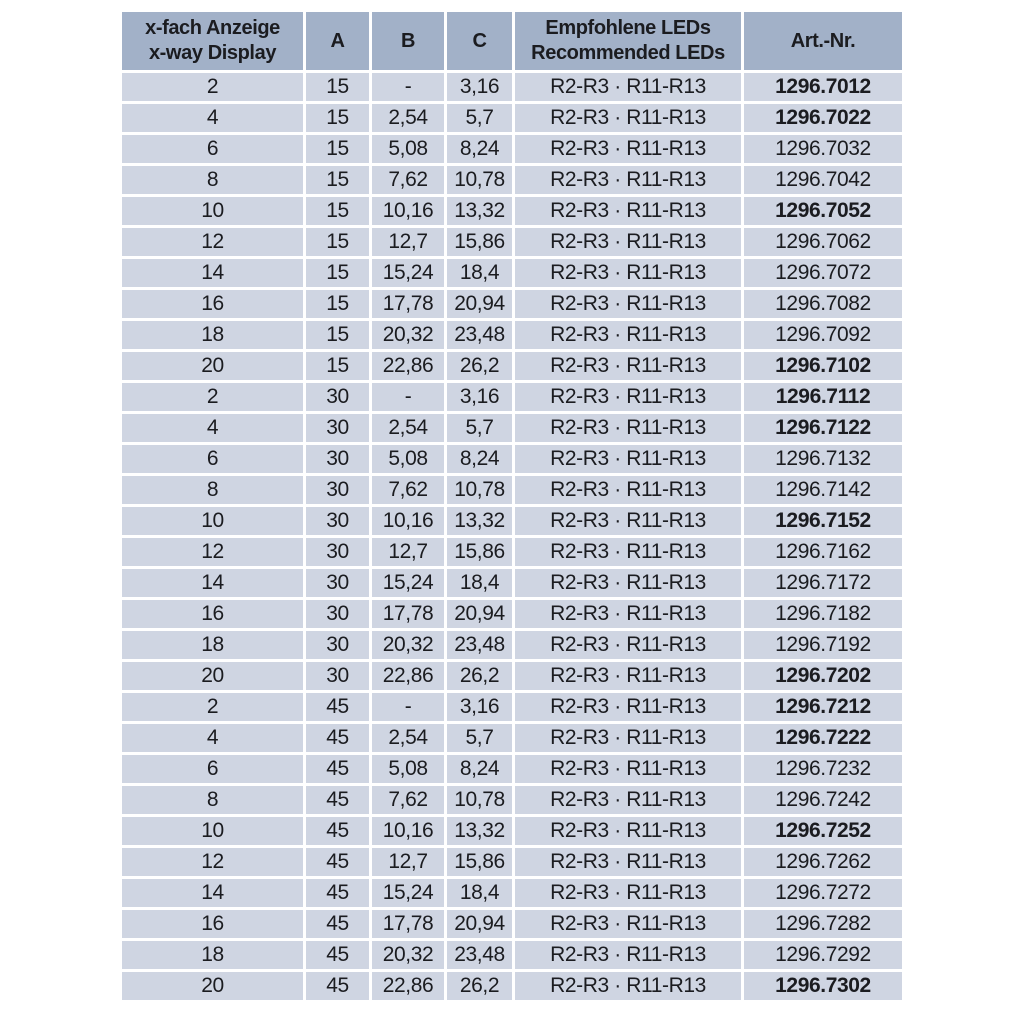 The image size is (1024, 1024). I want to click on cell-art-nr: 1296.7132, so click(823, 459).